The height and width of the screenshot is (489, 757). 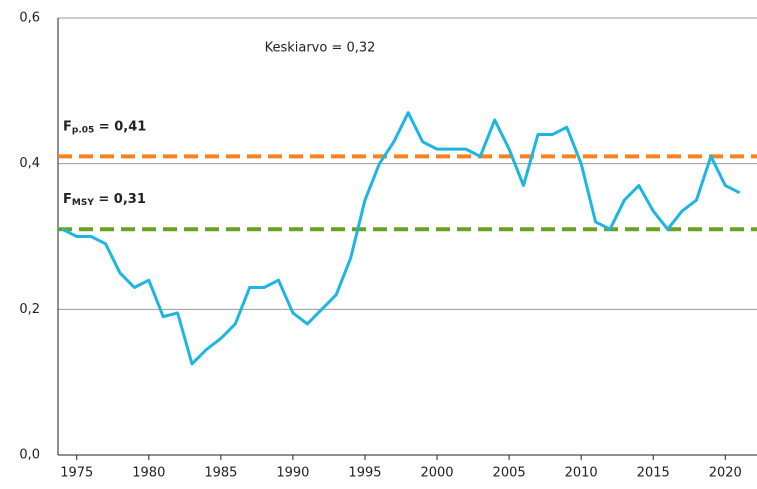 What do you see at coordinates (29, 18) in the screenshot?
I see `y-tick-label: 0,6` at bounding box center [29, 18].